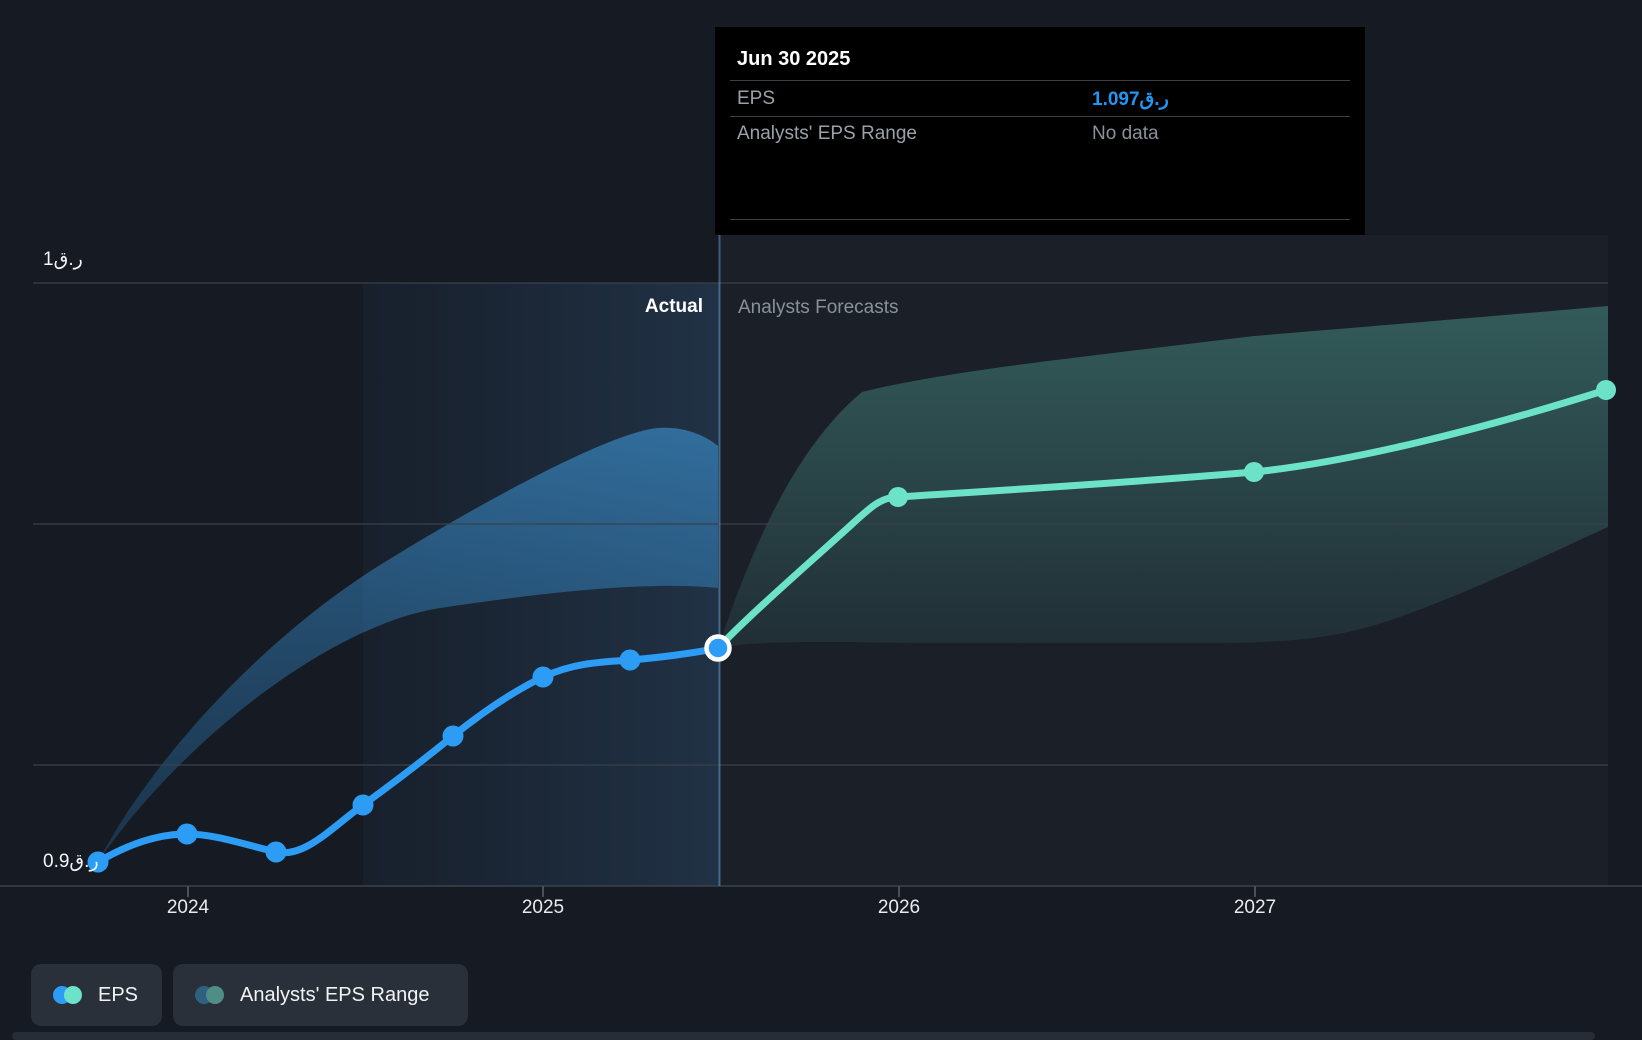 The height and width of the screenshot is (1040, 1642). What do you see at coordinates (63, 259) in the screenshot?
I see `y-axis-label-max: 1ر.ق` at bounding box center [63, 259].